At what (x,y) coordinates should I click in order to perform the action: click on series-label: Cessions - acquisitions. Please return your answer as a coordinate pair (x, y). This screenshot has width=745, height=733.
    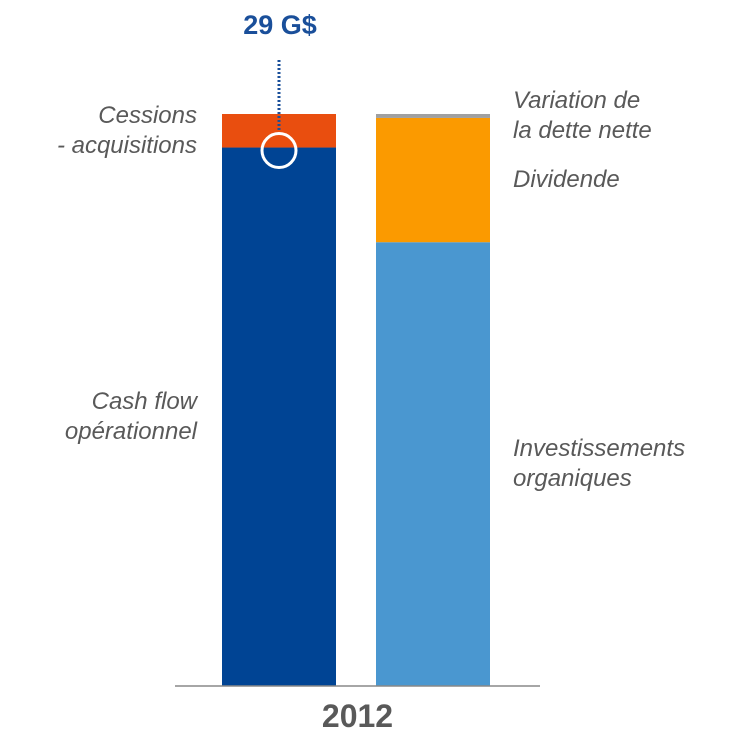
    Looking at the image, I should click on (126, 130).